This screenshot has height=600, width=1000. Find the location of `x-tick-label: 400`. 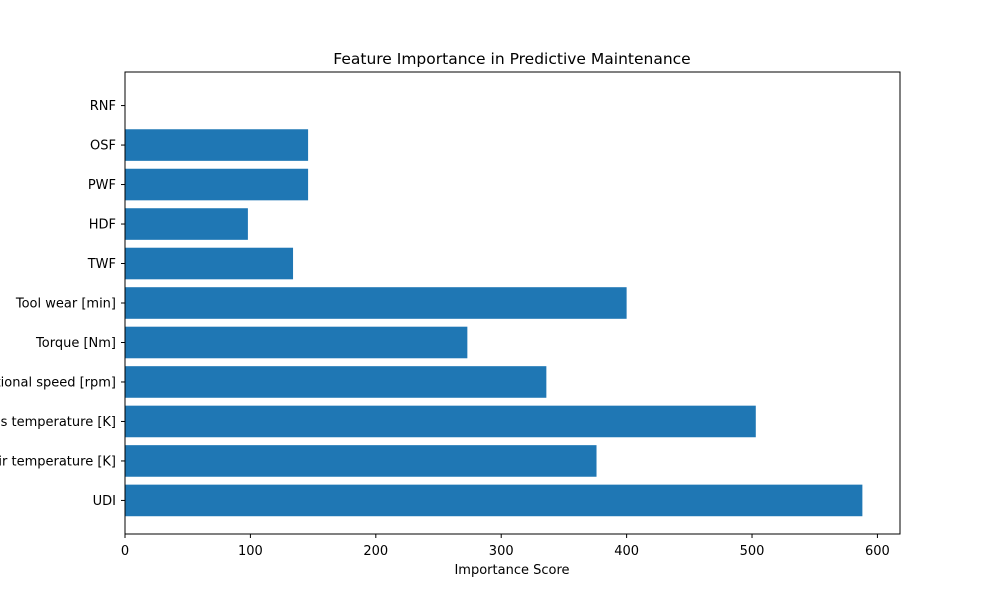

x-tick-label: 400 is located at coordinates (626, 551).